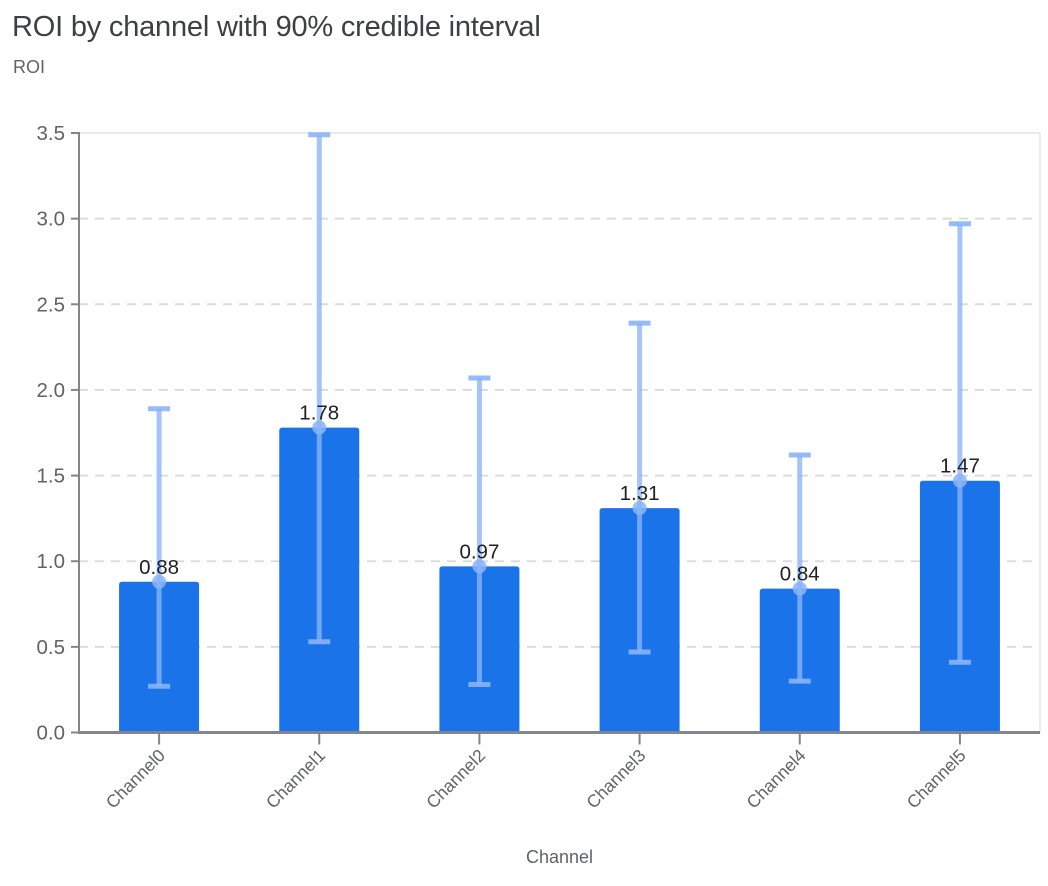 Image resolution: width=1048 pixels, height=886 pixels. Describe the element at coordinates (295, 778) in the screenshot. I see `x-tick-label: Channel1` at that location.